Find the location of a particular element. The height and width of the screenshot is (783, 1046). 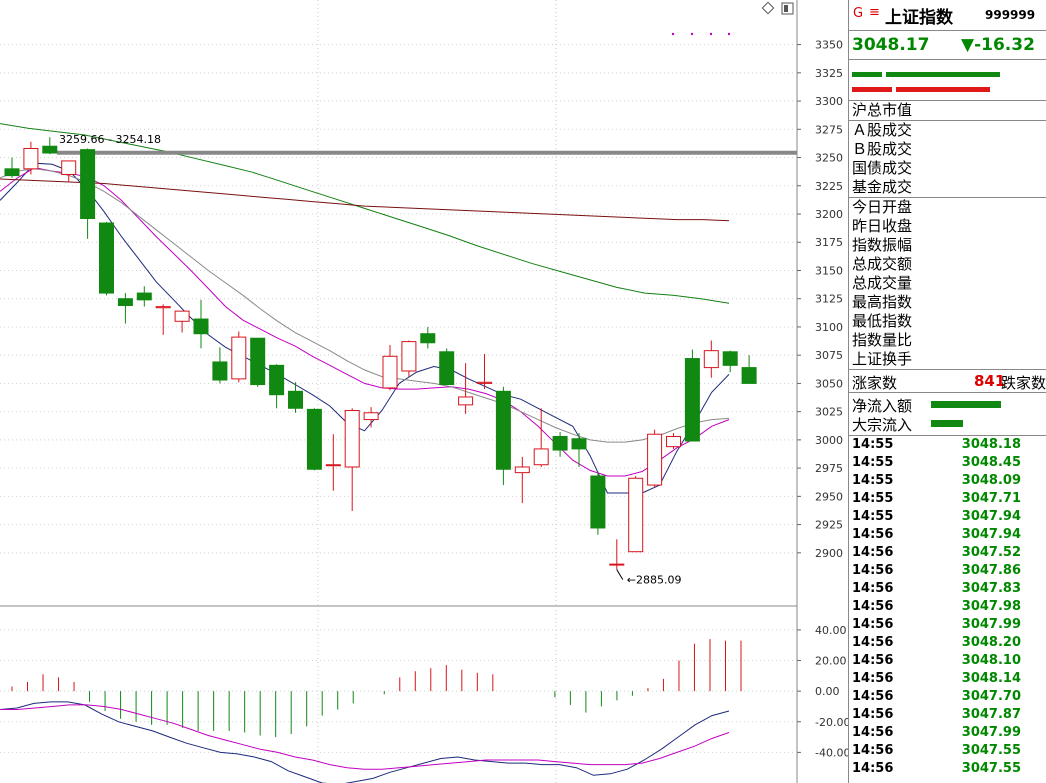

g-mark: G is located at coordinates (858, 13).